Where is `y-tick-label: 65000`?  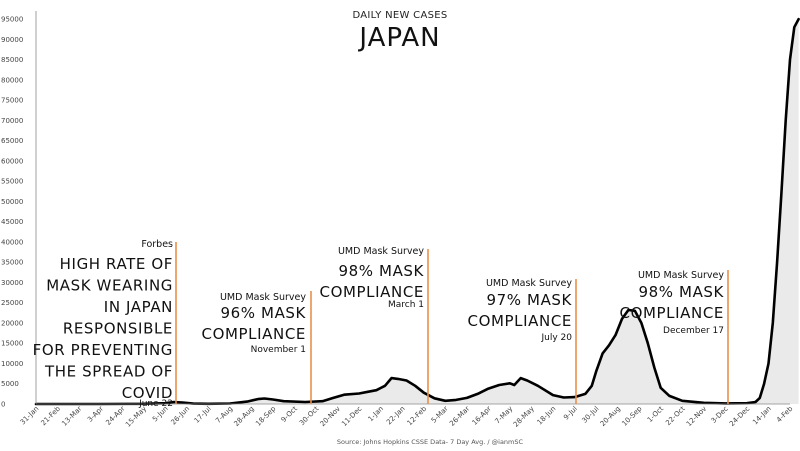 y-tick-label: 65000 is located at coordinates (12, 141).